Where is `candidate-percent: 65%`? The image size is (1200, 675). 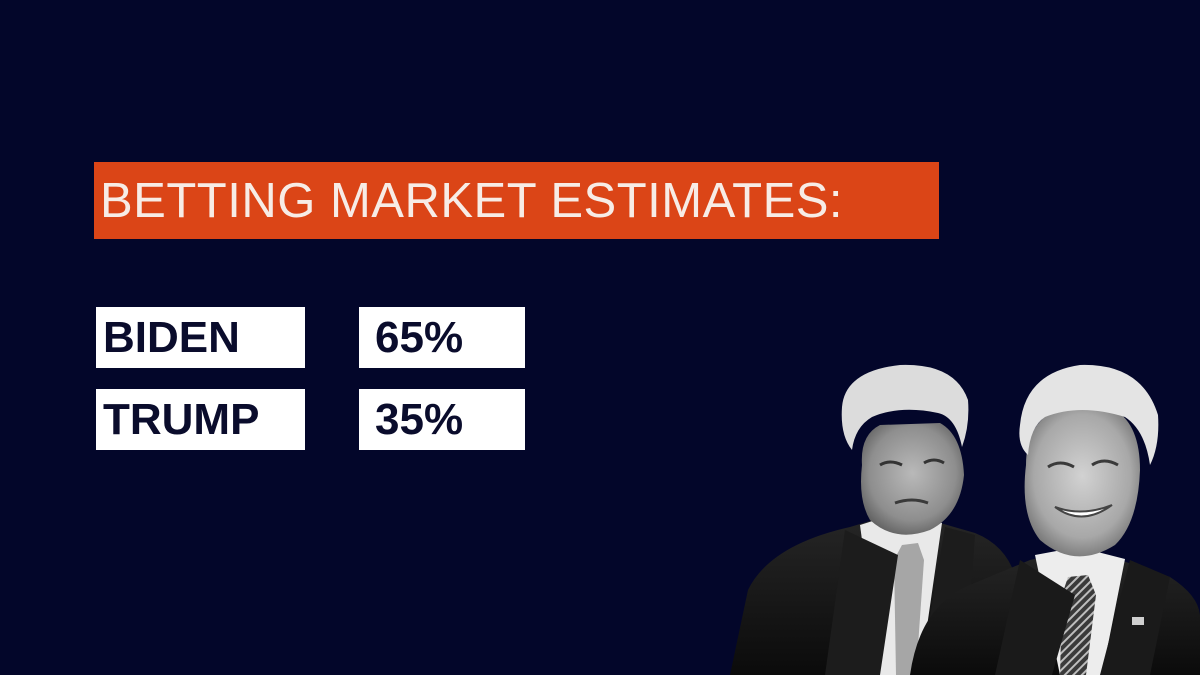 candidate-percent: 65% is located at coordinates (419, 337).